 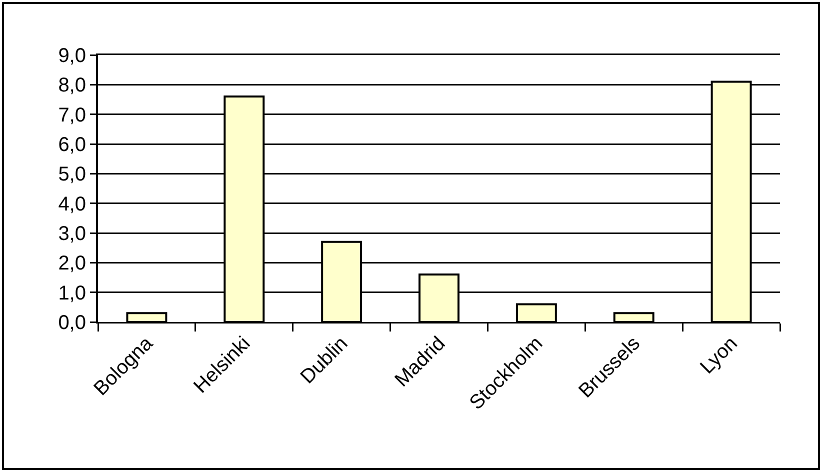 I want to click on y-tick-label: 7,0, so click(x=72, y=115).